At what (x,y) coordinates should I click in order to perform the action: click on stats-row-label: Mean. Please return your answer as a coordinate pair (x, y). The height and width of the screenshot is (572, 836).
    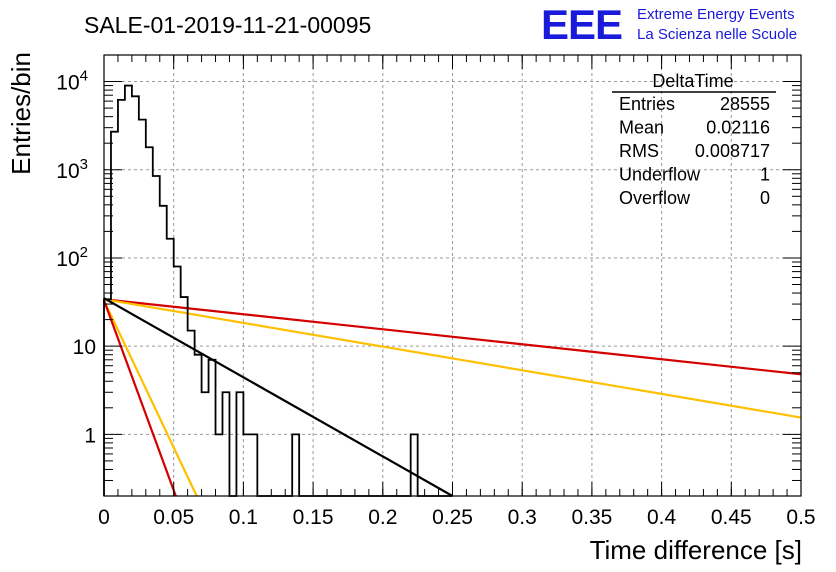
    Looking at the image, I should click on (641, 128).